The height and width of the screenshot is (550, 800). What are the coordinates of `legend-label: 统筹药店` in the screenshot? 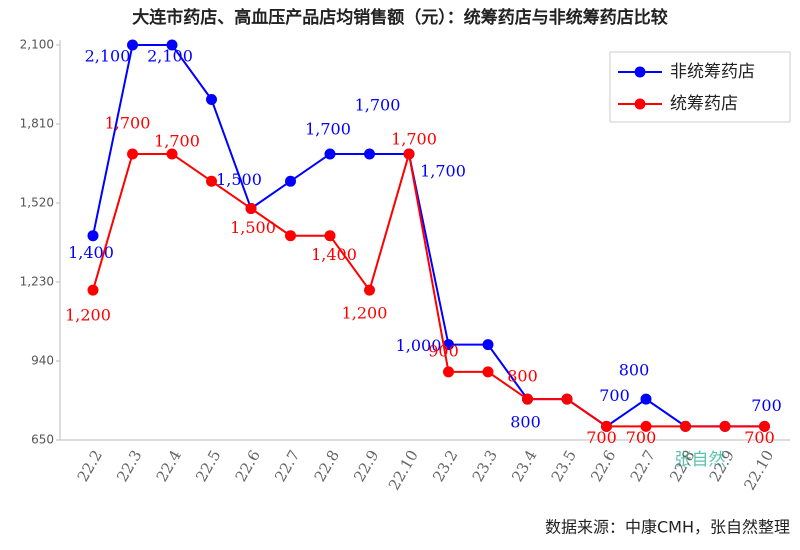 It's located at (704, 104).